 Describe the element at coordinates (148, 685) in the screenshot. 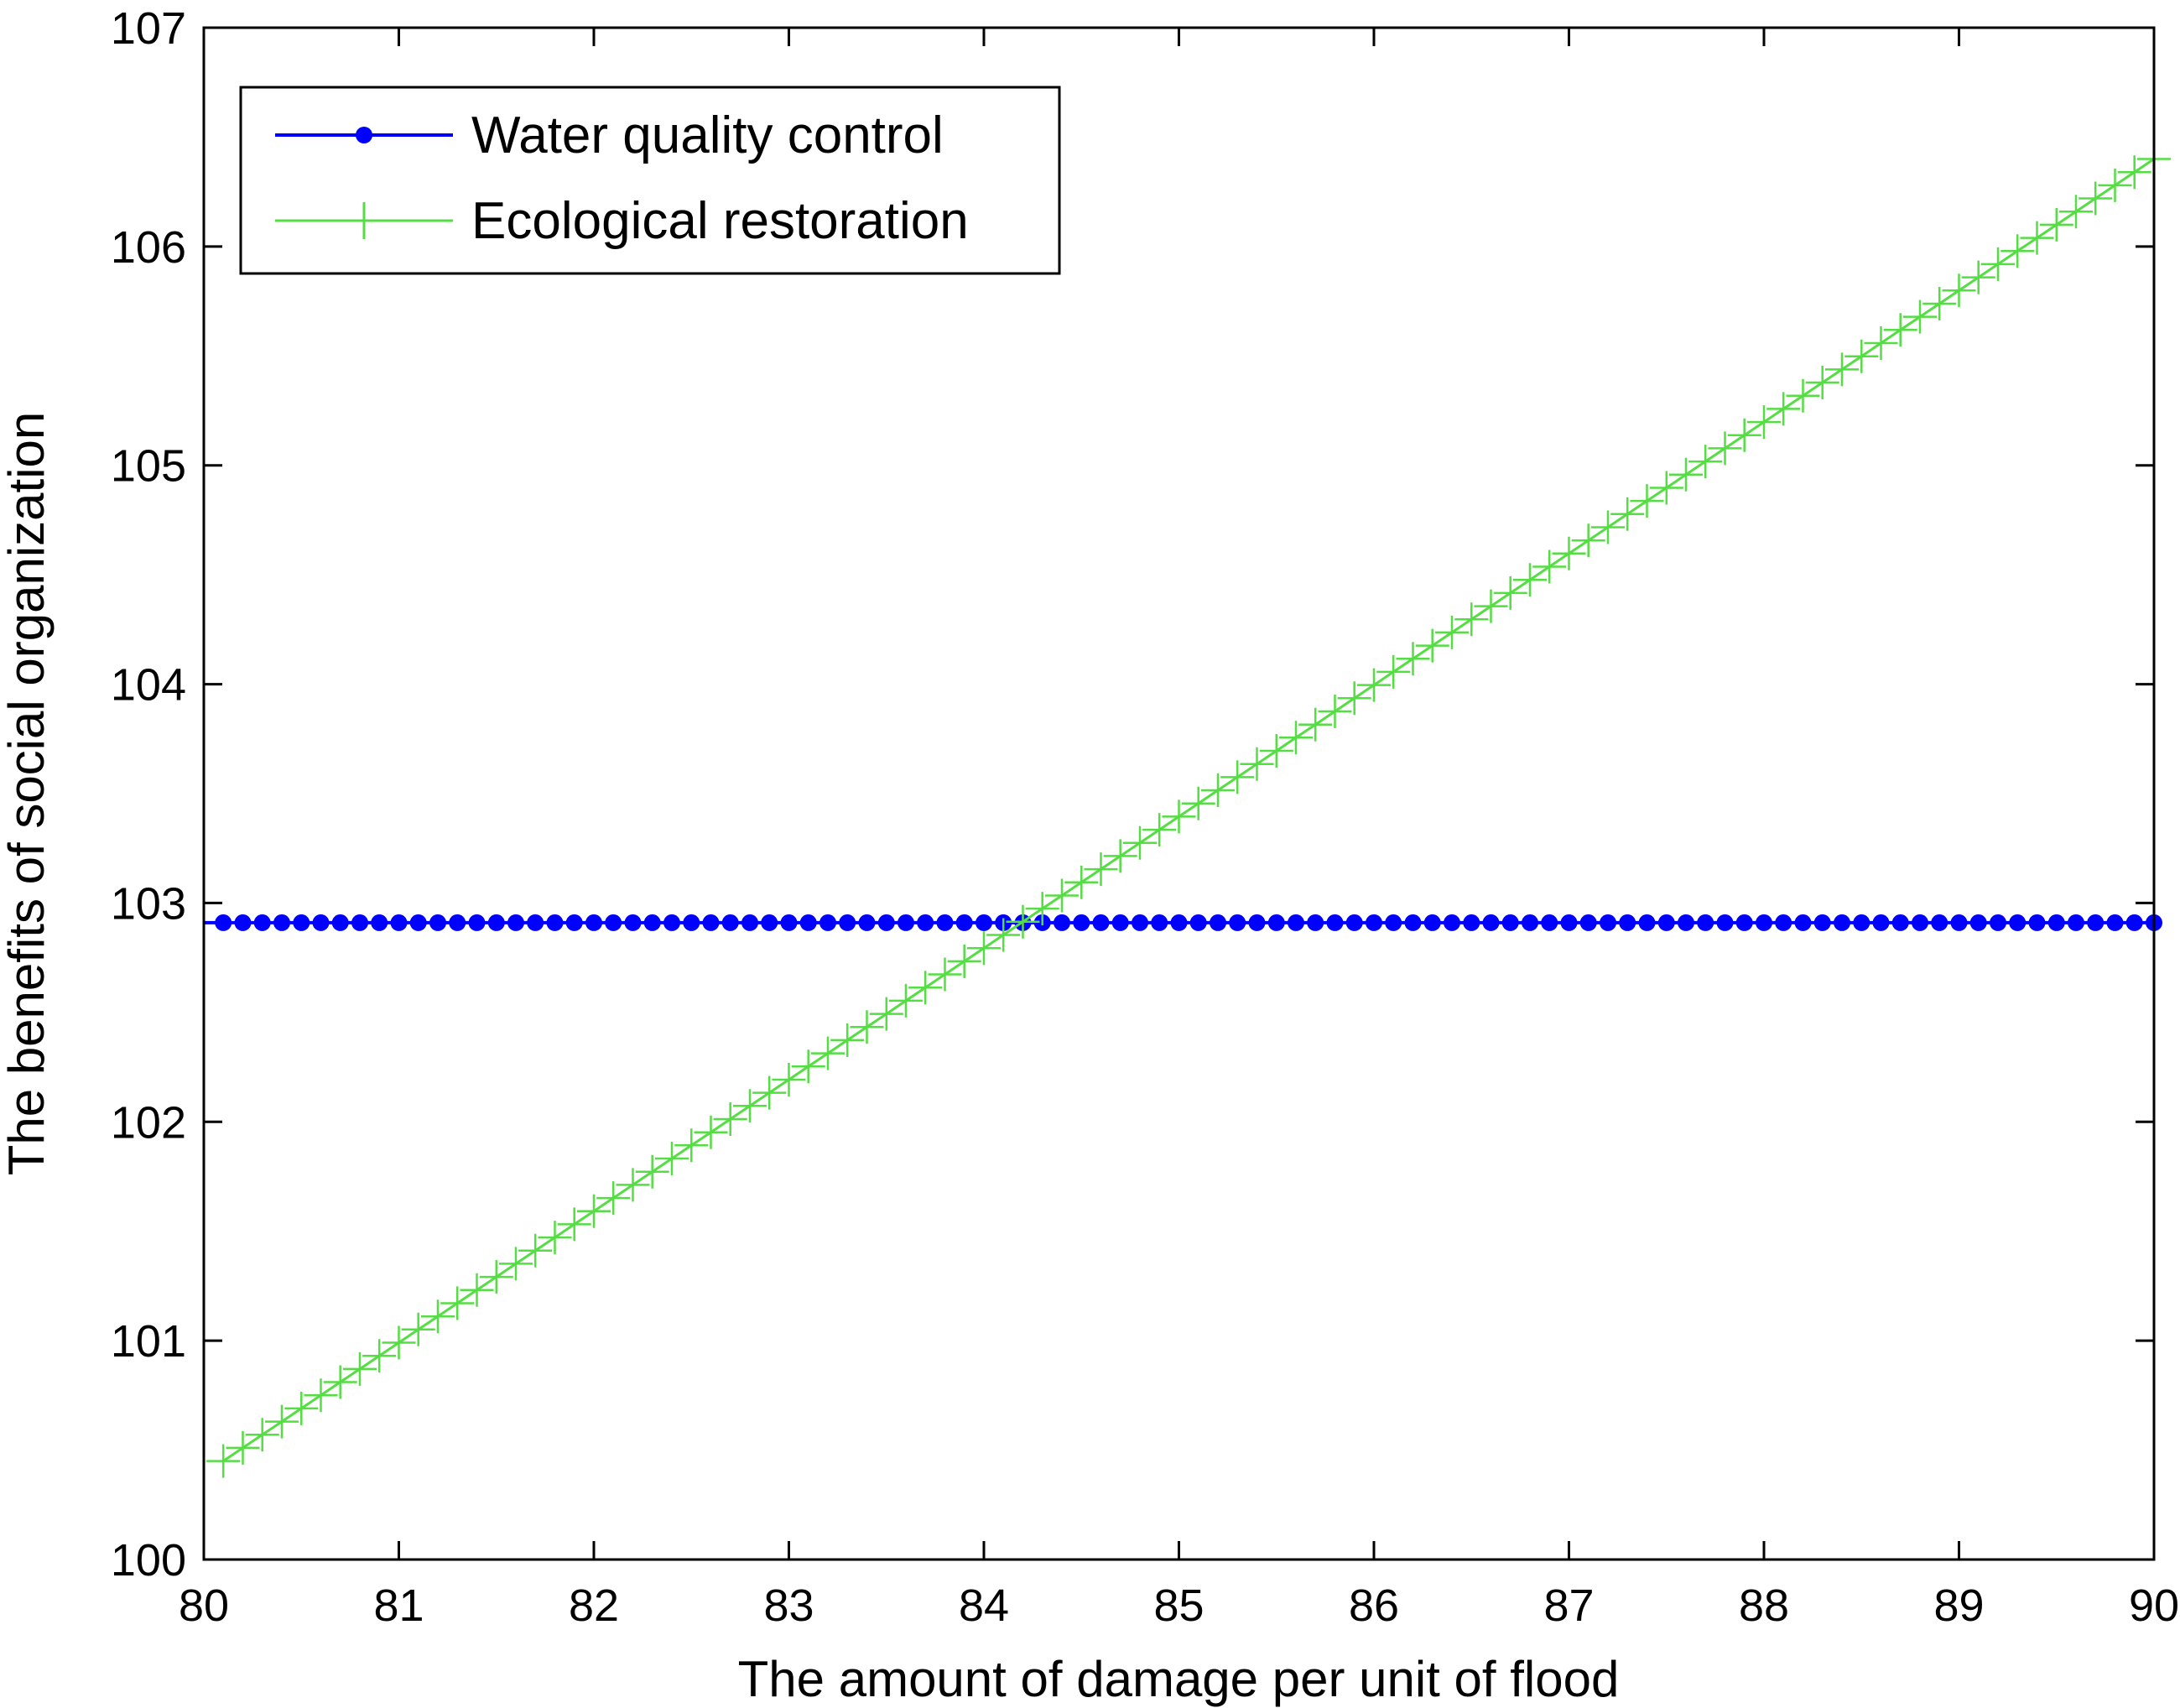

I see `y-tick-label: 104` at that location.